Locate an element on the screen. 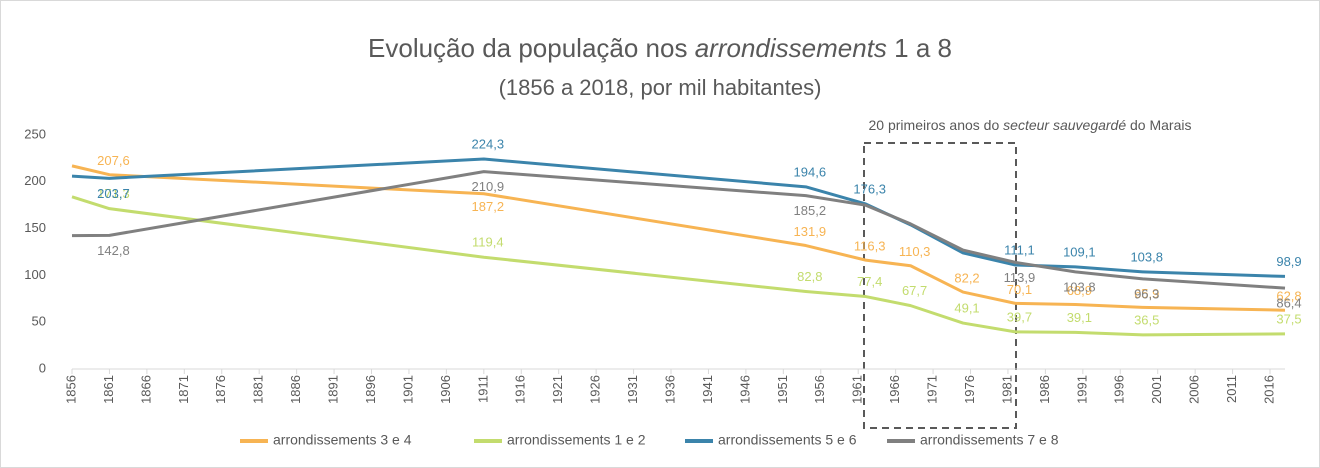 The image size is (1320, 468). x-tick-label: 1981 is located at coordinates (1006, 389).